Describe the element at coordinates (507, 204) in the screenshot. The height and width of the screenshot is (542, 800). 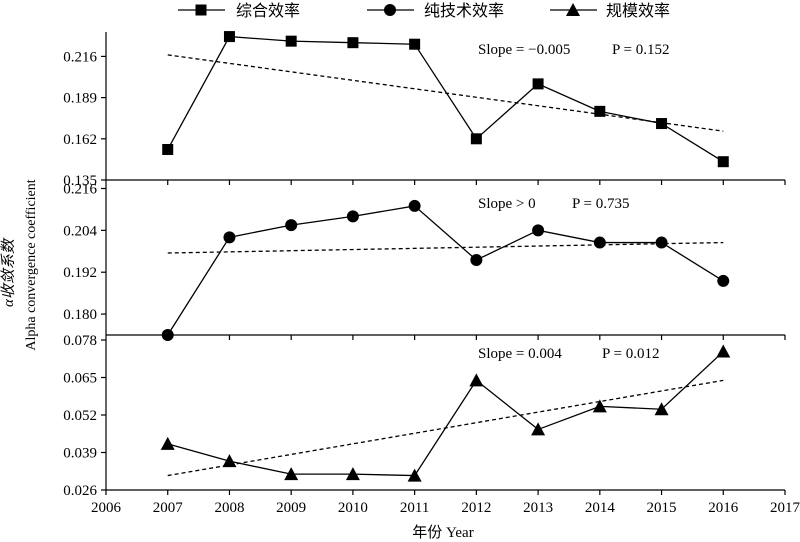
I see `slope-annotation: Slope > 0` at that location.